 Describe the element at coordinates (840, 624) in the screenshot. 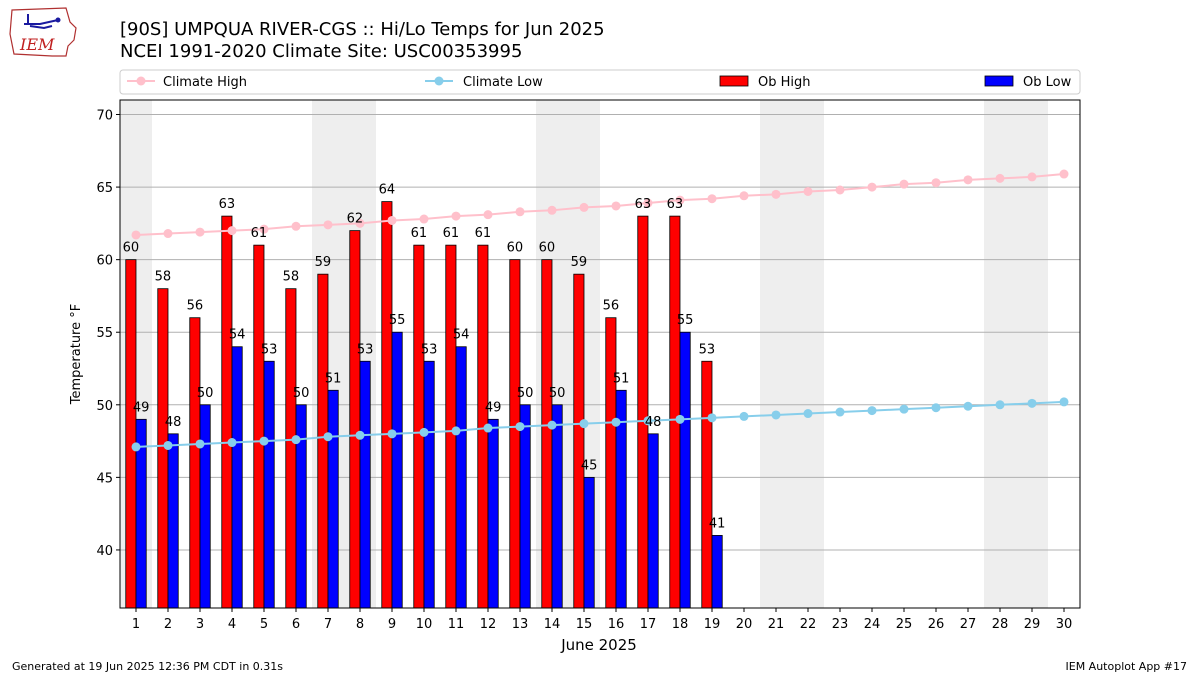

I see `x-tick-label: 23` at that location.